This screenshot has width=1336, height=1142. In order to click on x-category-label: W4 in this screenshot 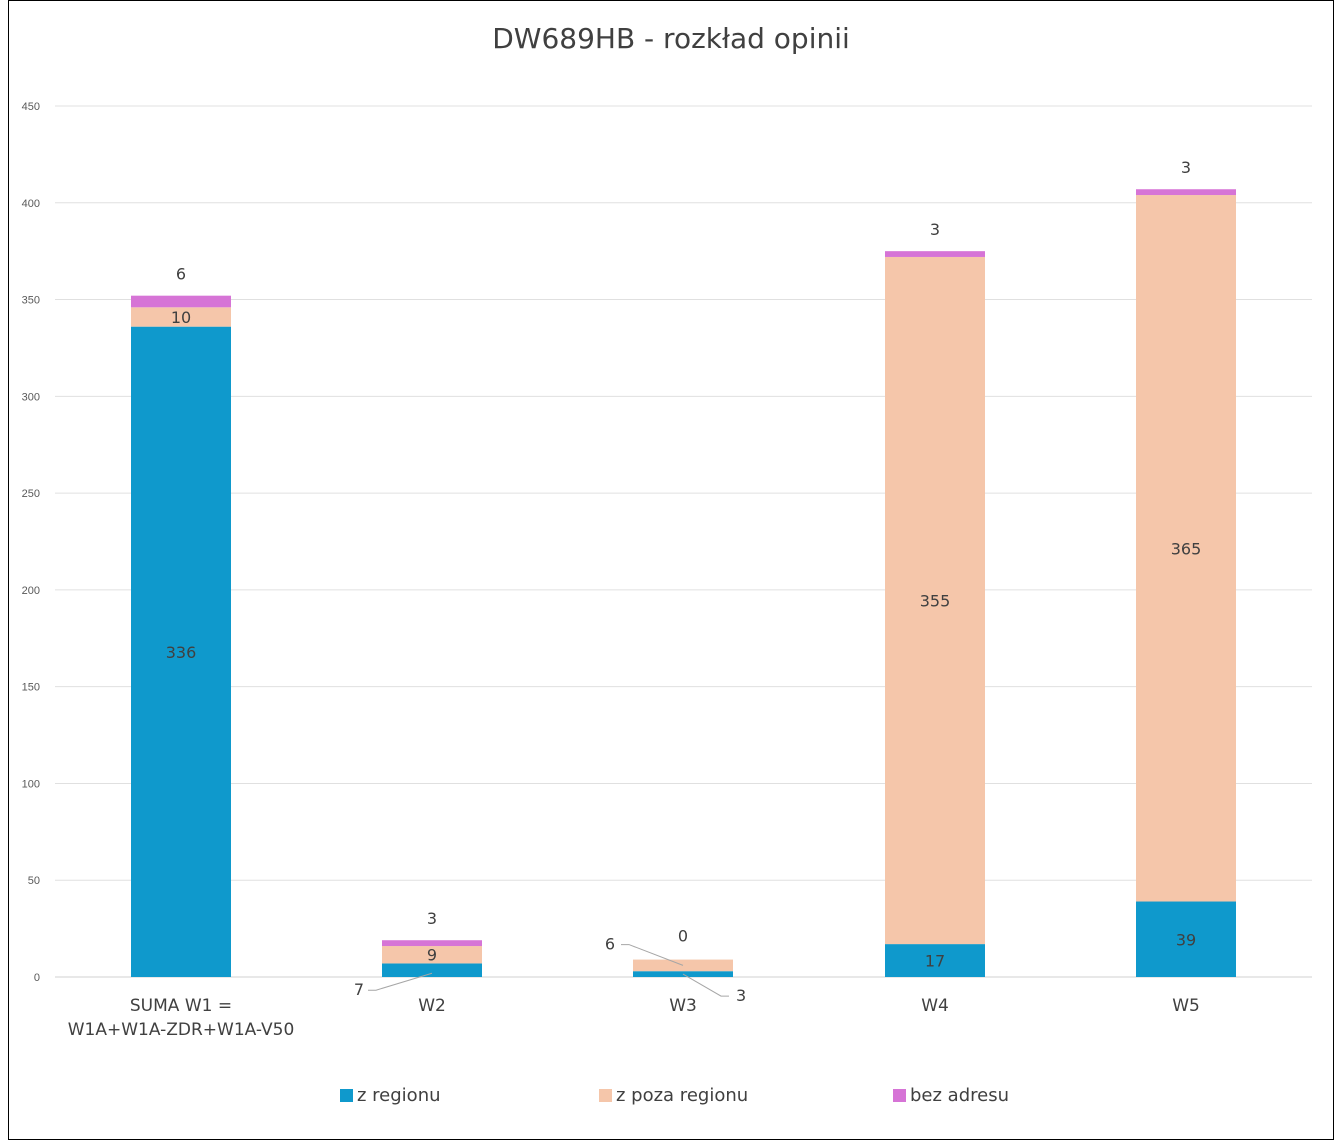, I will do `click(935, 1006)`.